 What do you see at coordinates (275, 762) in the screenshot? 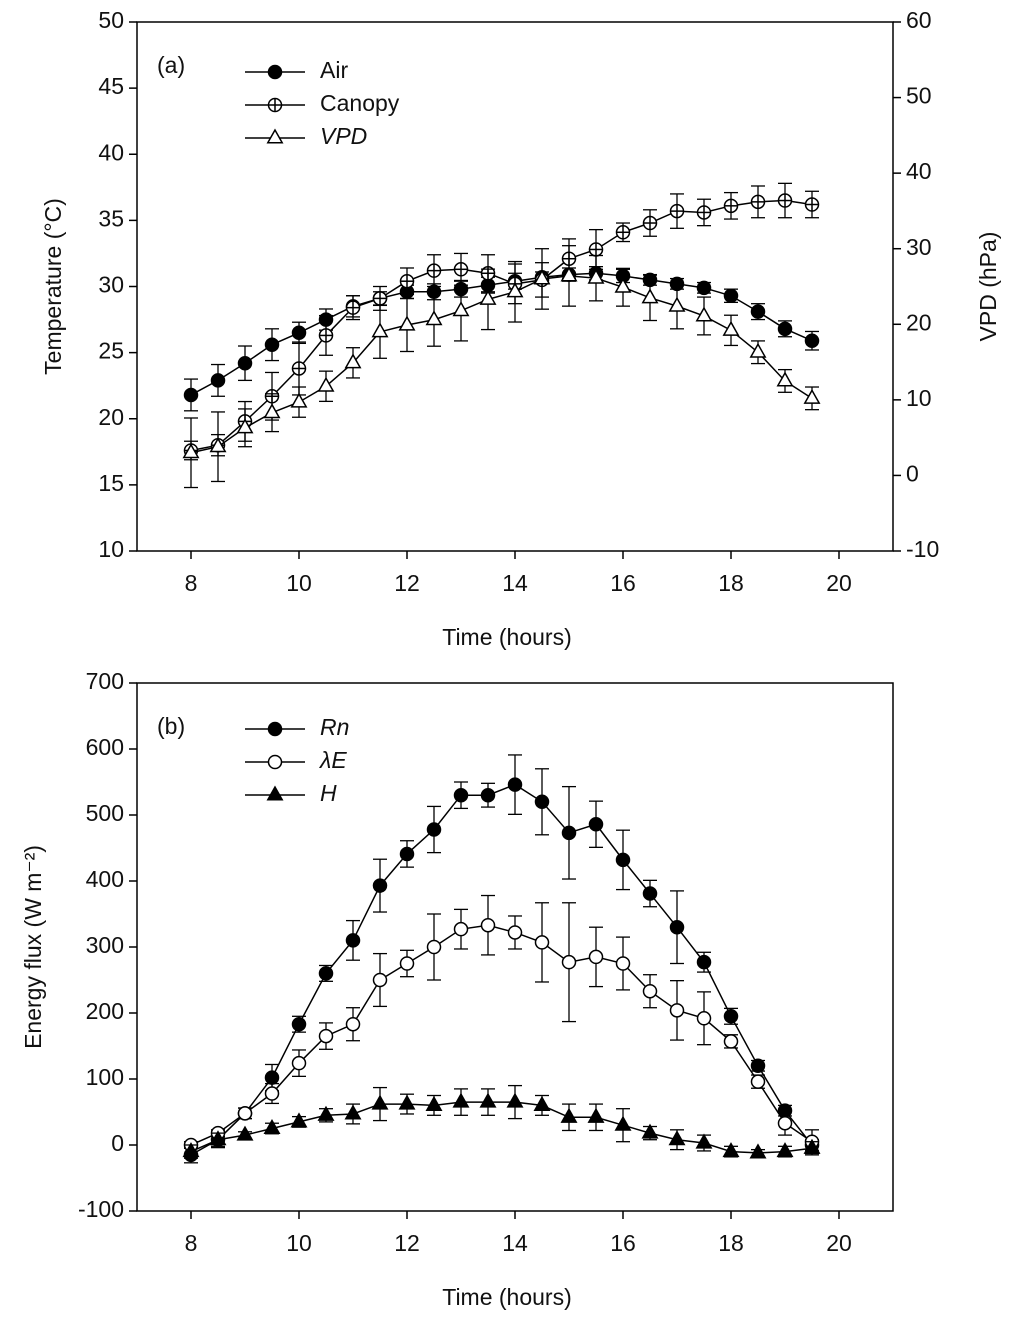
I see `legend-marker` at bounding box center [275, 762].